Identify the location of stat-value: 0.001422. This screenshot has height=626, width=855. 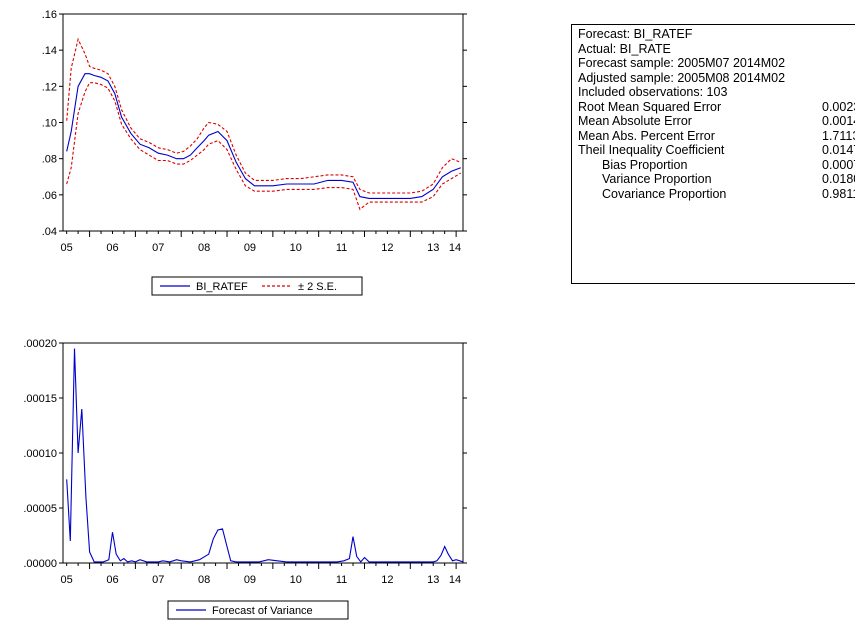
(838, 121).